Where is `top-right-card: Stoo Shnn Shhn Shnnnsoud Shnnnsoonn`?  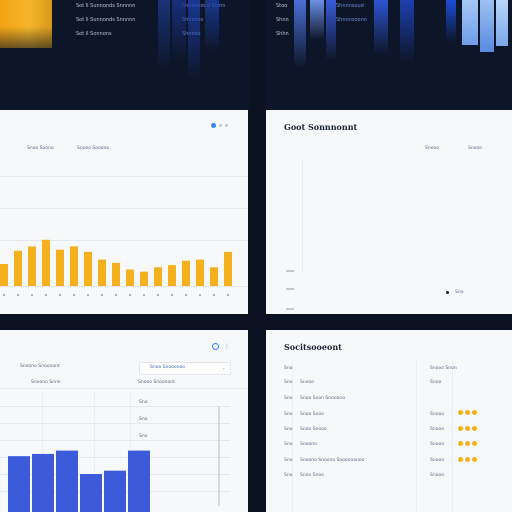
top-right-card: Stoo Shnn Shhn Shnnnsoud Shnnnsoonn is located at coordinates (389, 55).